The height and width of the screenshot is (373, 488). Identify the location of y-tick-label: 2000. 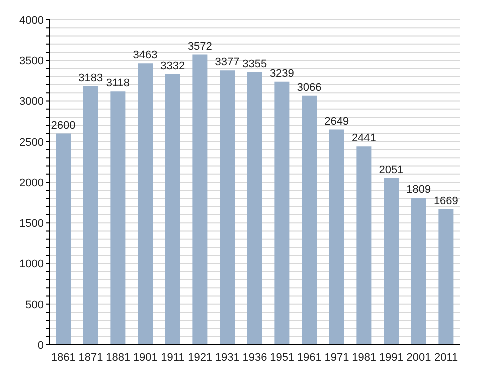
(32, 183).